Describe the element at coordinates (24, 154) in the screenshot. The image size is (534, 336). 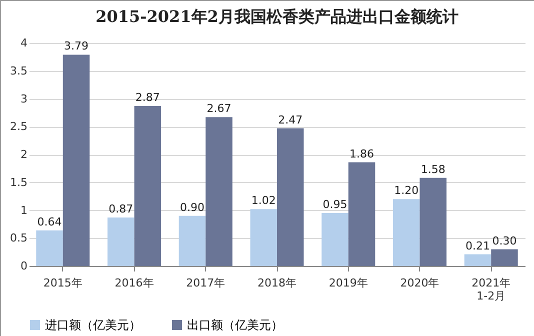
I see `y-tick-label: 2` at that location.